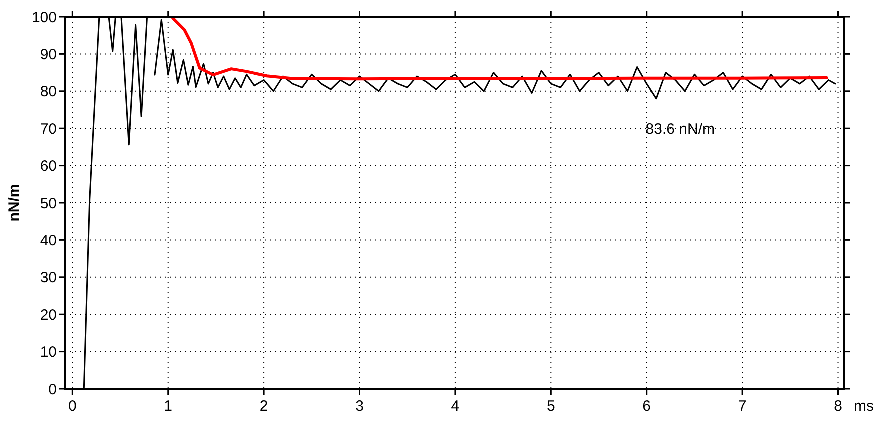 The height and width of the screenshot is (427, 888). What do you see at coordinates (168, 406) in the screenshot?
I see `x-tick-label: 1` at bounding box center [168, 406].